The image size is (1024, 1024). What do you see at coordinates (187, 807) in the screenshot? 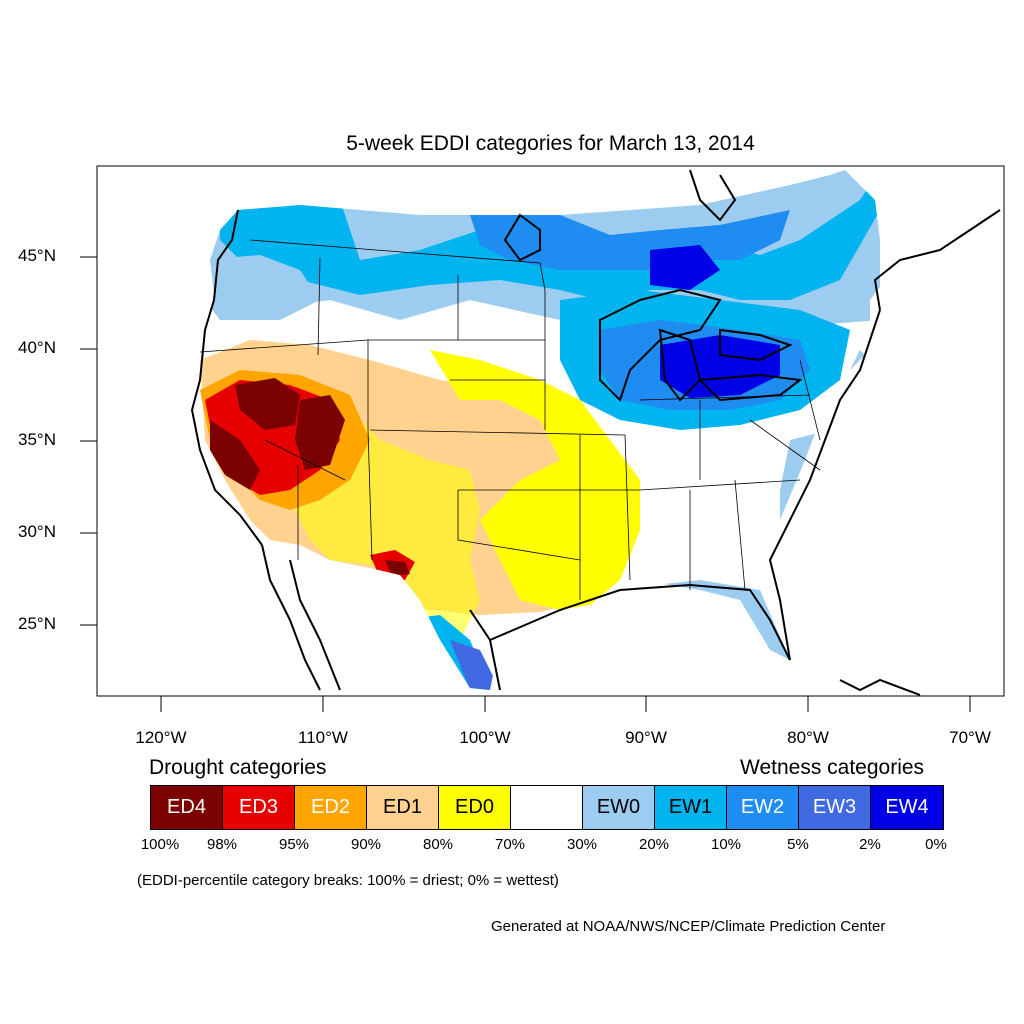
I see `legend-box-ed4: ED4` at bounding box center [187, 807].